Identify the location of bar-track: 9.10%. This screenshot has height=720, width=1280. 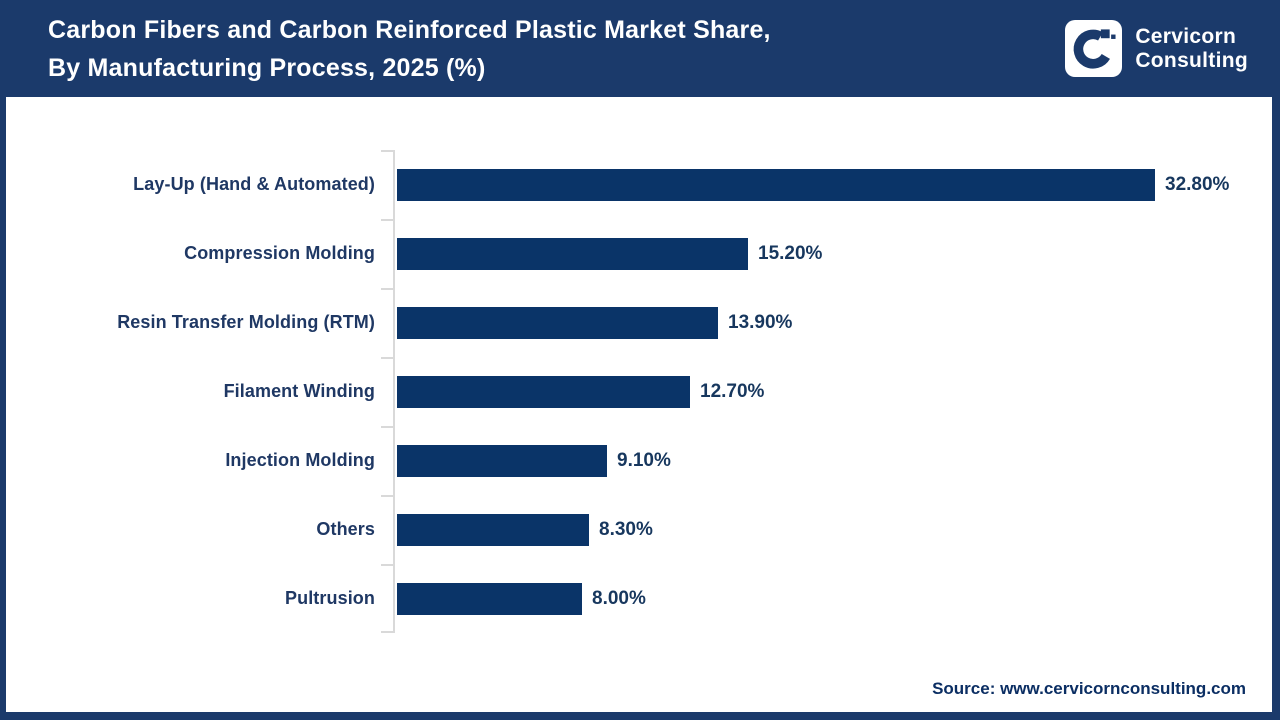
(823, 460).